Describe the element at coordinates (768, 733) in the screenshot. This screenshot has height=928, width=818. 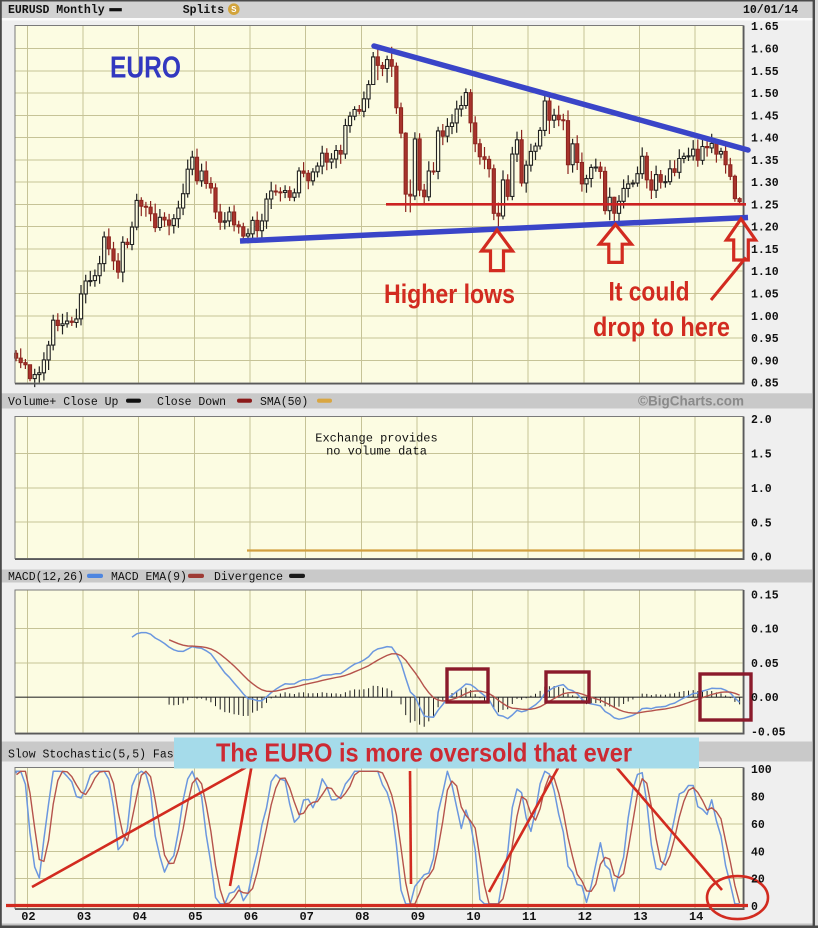
I see `svg-text: -0.05` at that location.